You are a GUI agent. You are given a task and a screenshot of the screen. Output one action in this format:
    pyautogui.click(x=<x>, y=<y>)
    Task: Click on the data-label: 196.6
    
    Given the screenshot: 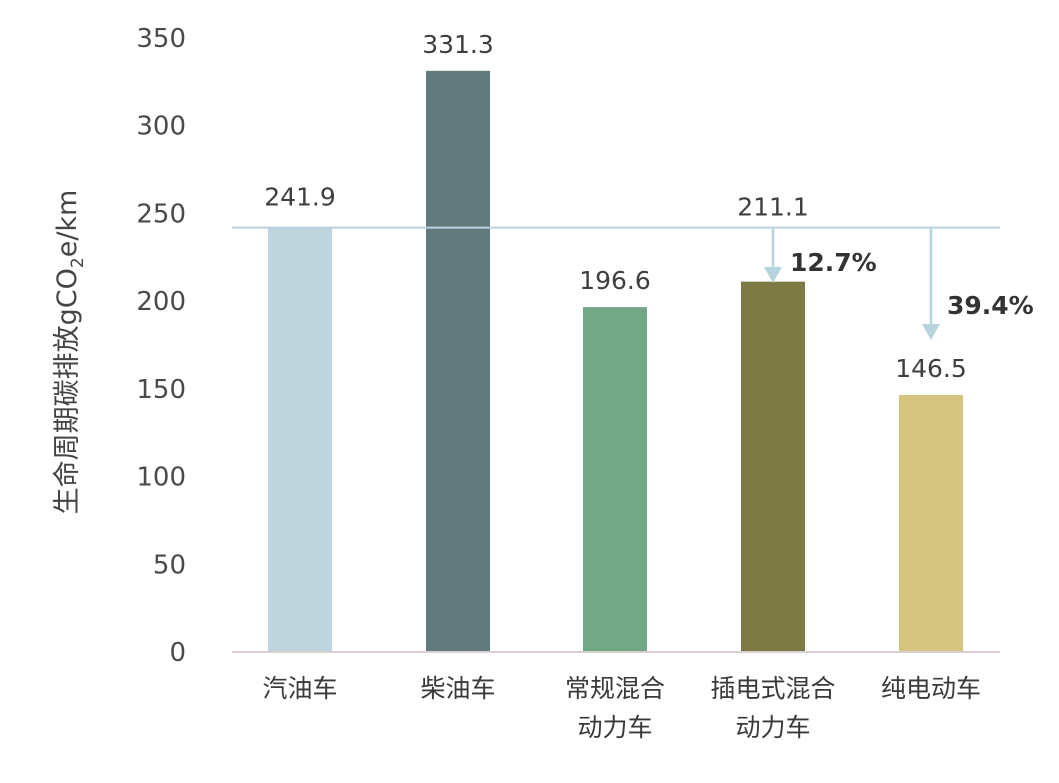 What is the action you would take?
    pyautogui.click(x=615, y=280)
    